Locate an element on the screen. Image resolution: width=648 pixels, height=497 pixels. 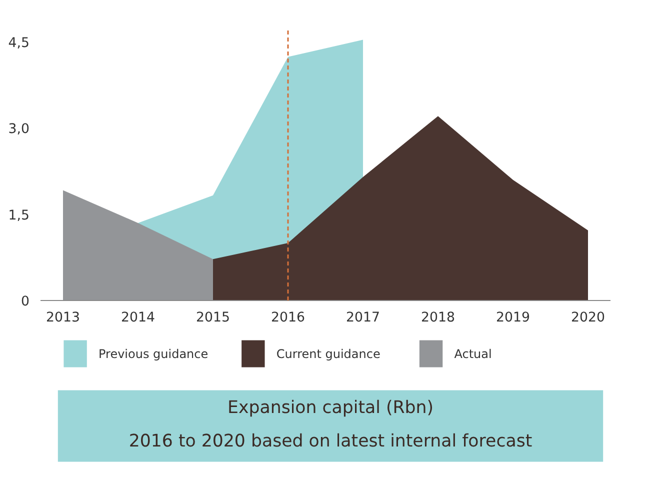
x-tick-label: 2018 is located at coordinates (438, 318).